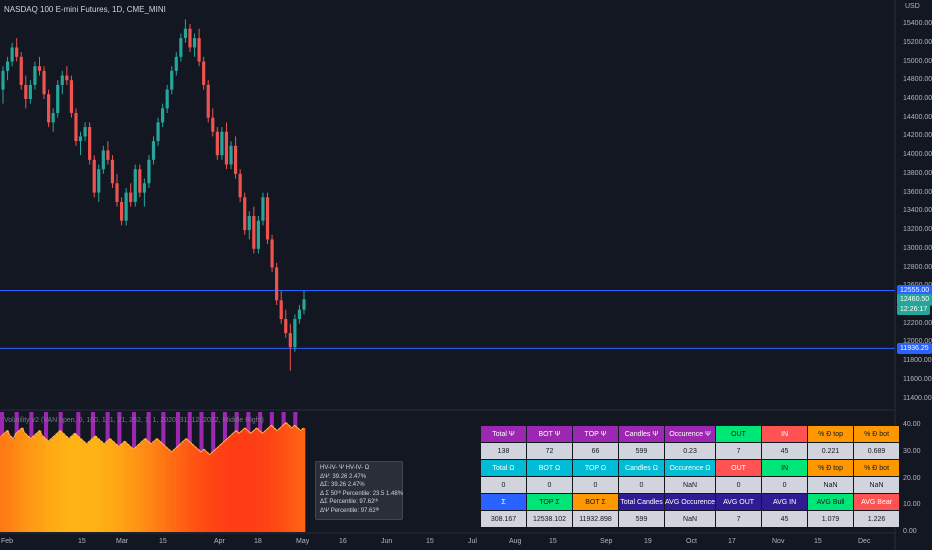 Image resolution: width=932 pixels, height=550 pixels. Describe the element at coordinates (641, 485) in the screenshot. I see `stats-cell: 0` at that location.